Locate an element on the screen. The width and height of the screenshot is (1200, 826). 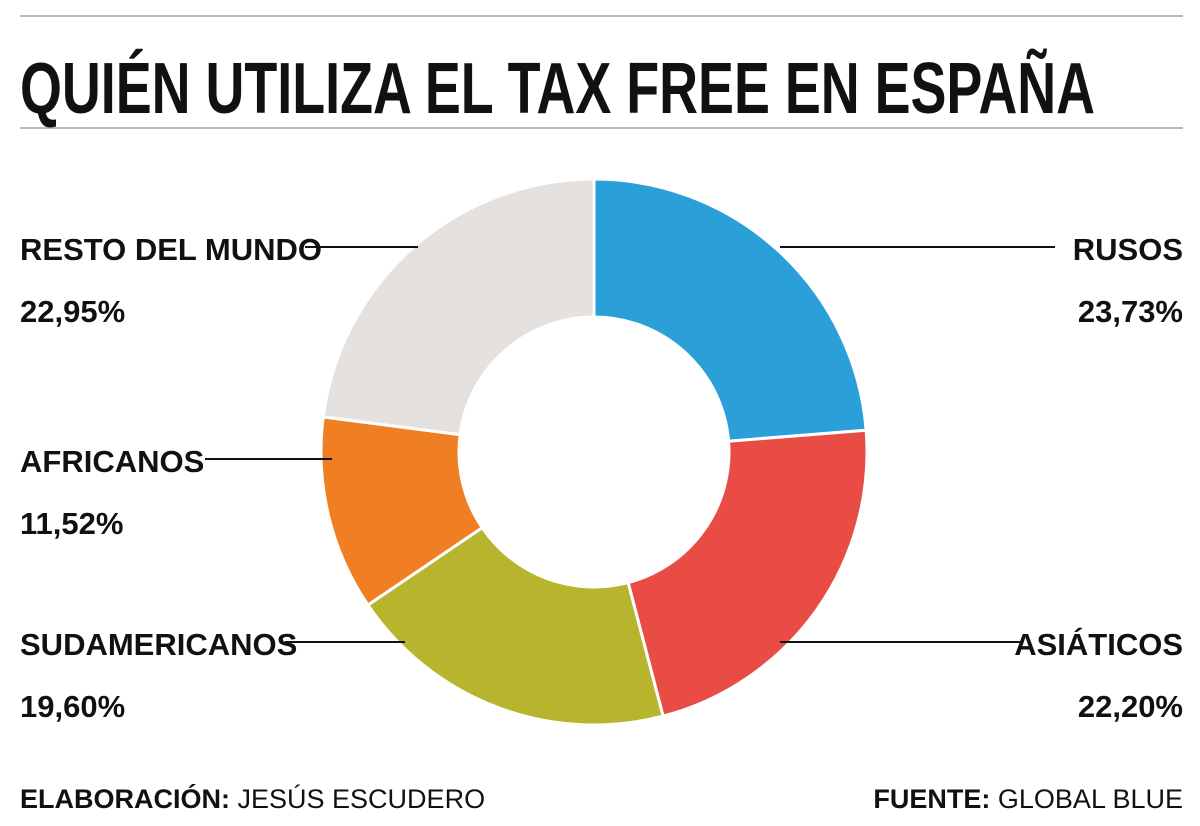
footer-author: ELABORACIÓN: JESÚS ESCUDERO is located at coordinates (252, 798).